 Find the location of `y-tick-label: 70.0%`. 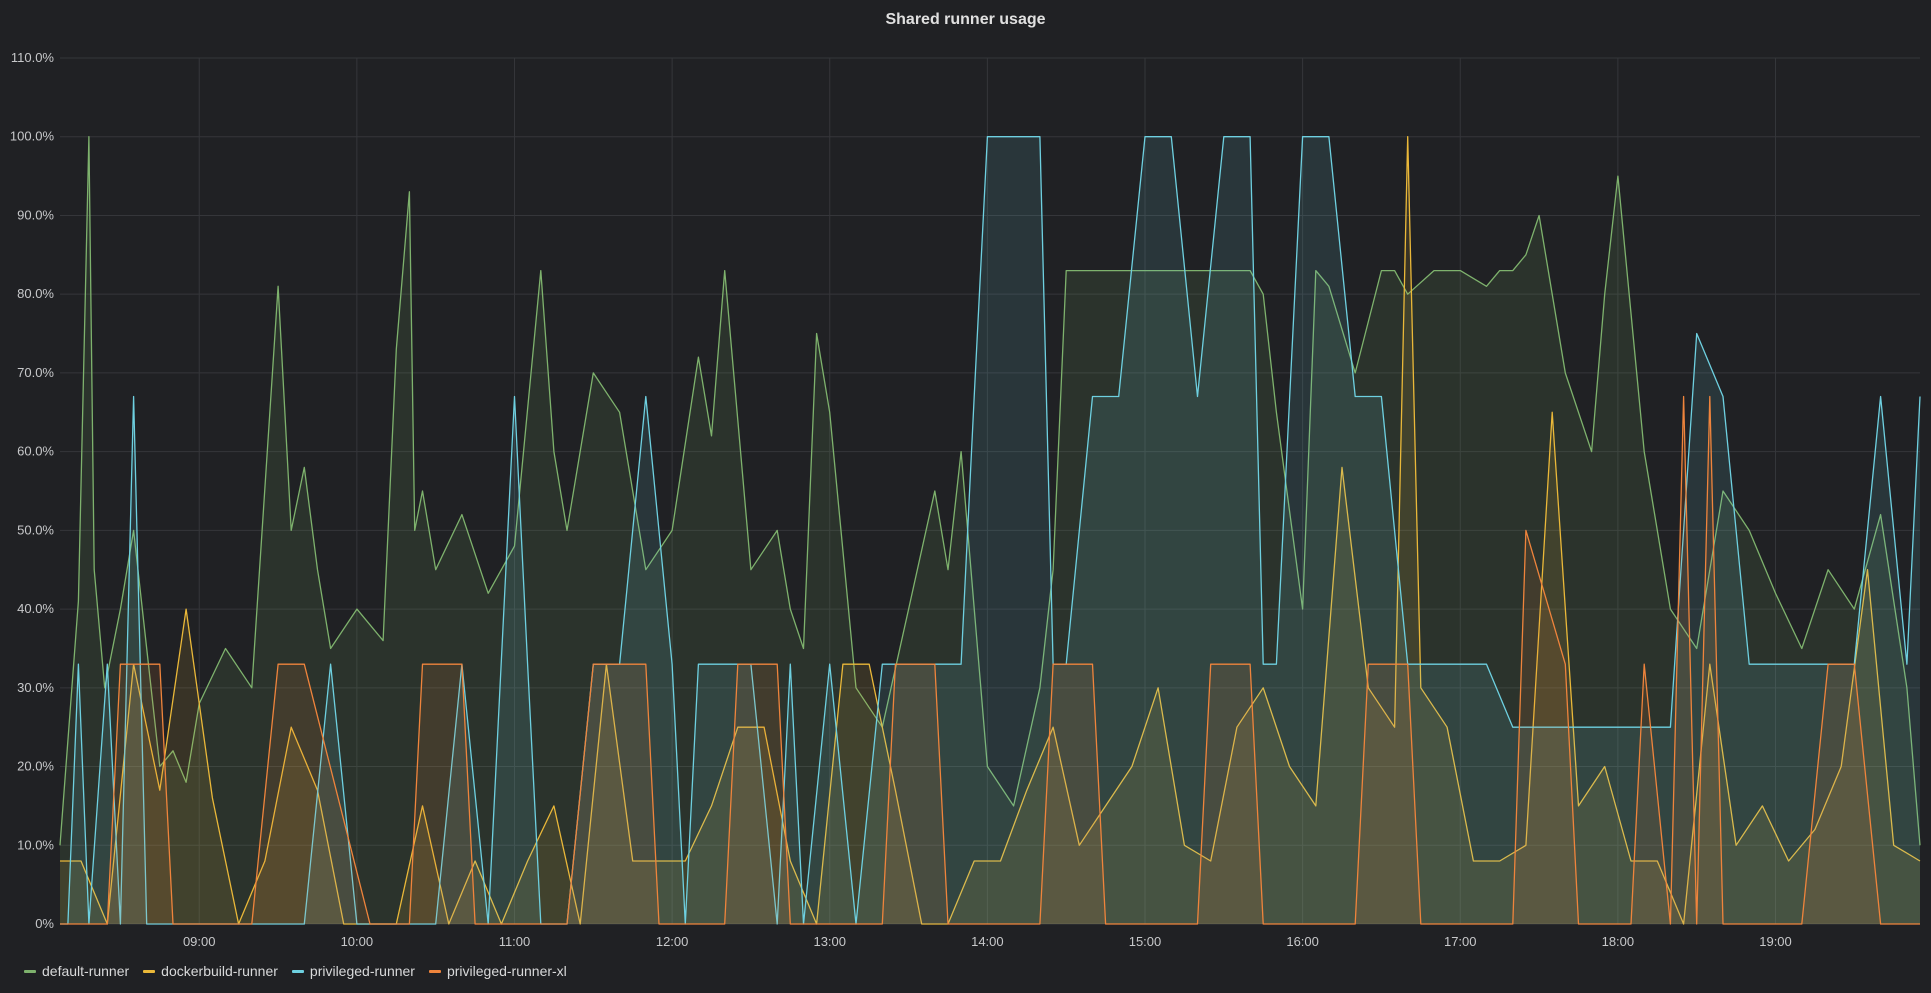

y-tick-label: 70.0% is located at coordinates (35, 372).